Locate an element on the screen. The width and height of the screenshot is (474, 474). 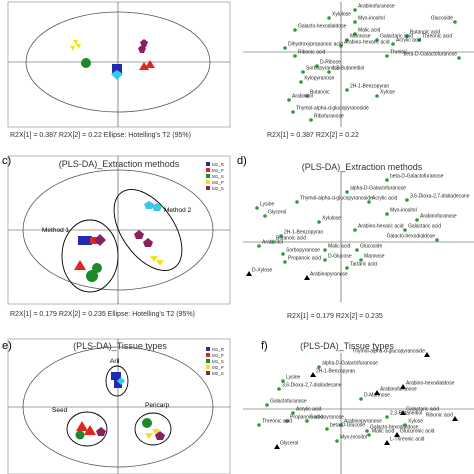
loading-label: Galactaric acid is located at coordinates (422, 410).